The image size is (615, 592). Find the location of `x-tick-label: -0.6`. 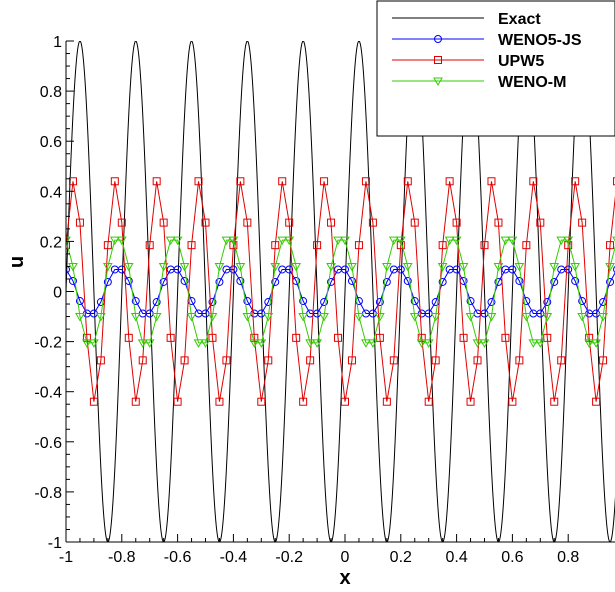

x-tick-label: -0.6 is located at coordinates (178, 557).